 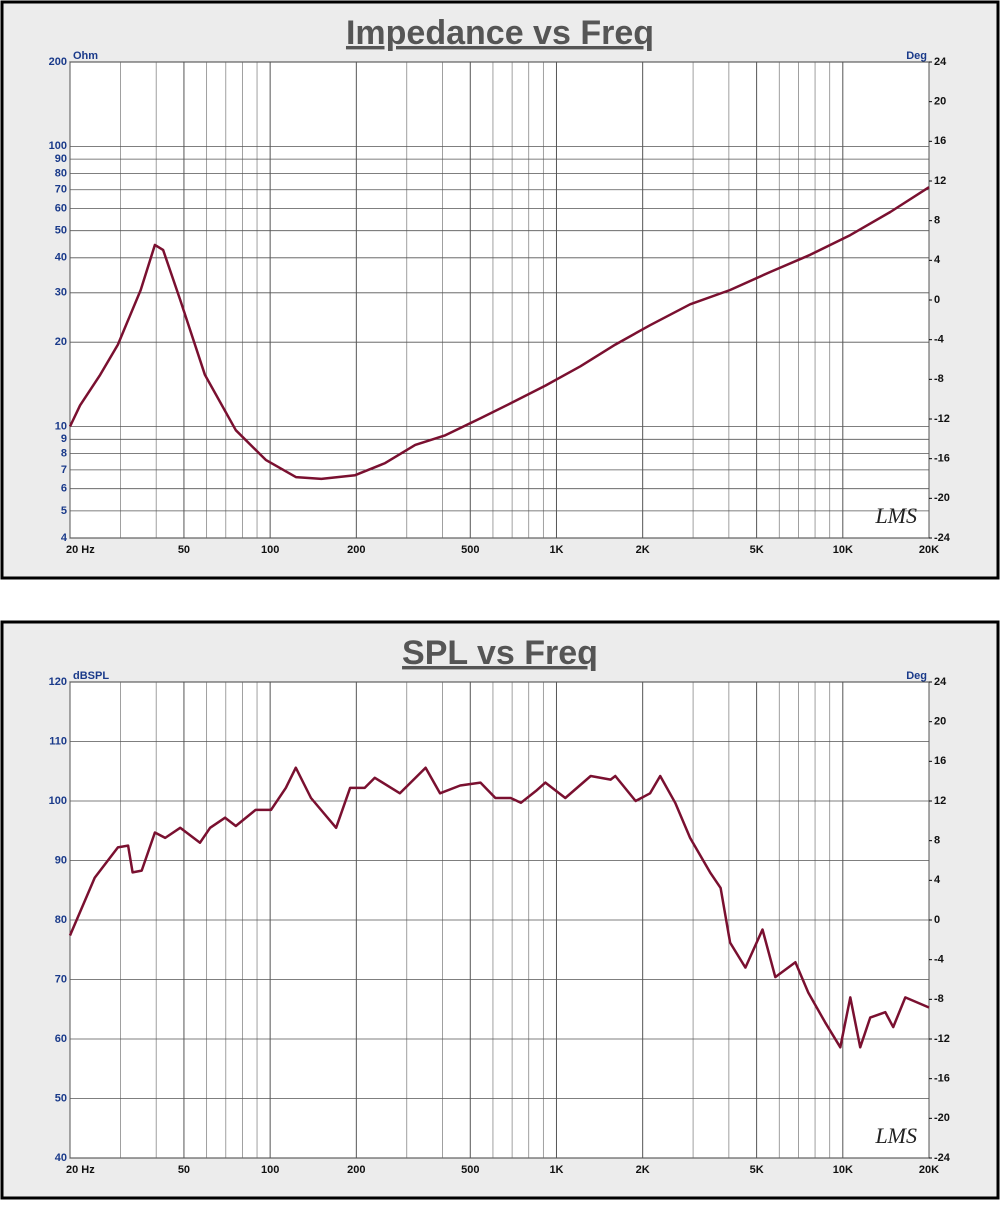 I want to click on y-axis-label: Ohm, so click(x=85, y=56).